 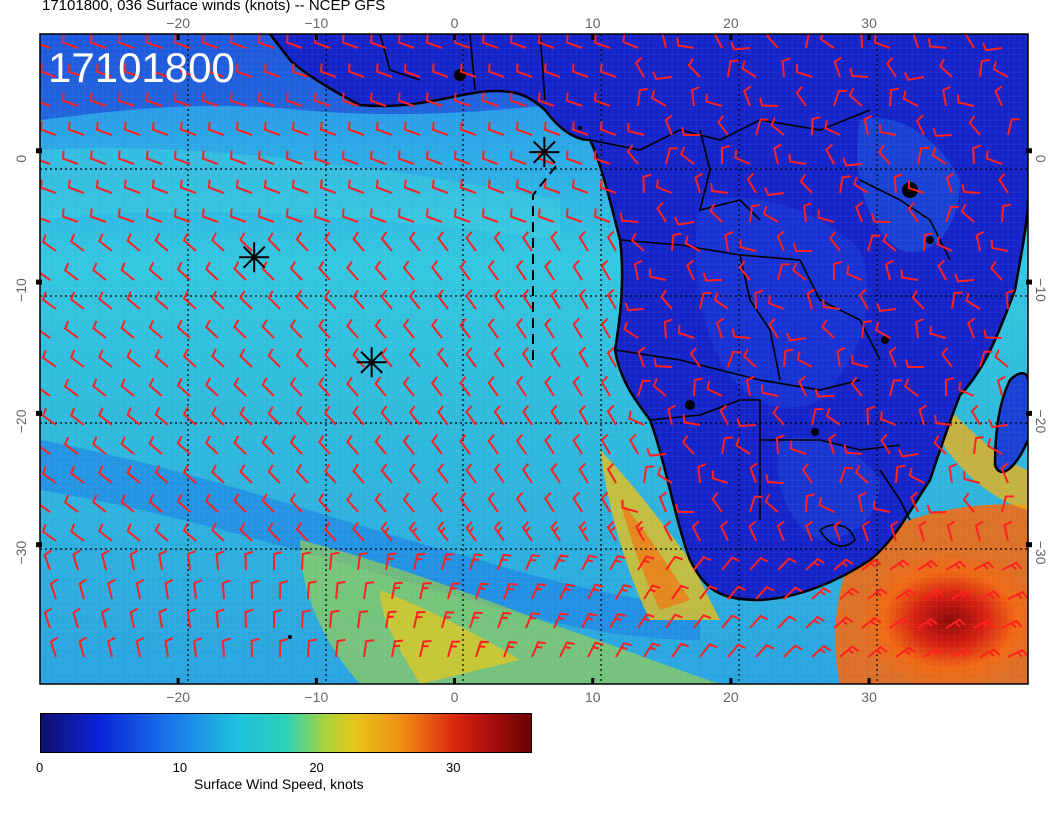 What do you see at coordinates (1041, 290) in the screenshot?
I see `lat-tick-right: −10` at bounding box center [1041, 290].